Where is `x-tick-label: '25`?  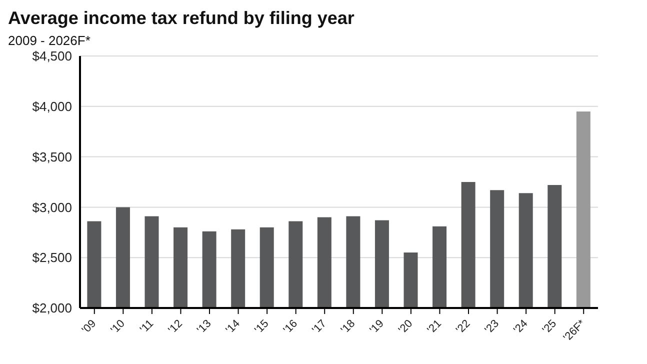
x-tick-label: '25 is located at coordinates (550, 327).